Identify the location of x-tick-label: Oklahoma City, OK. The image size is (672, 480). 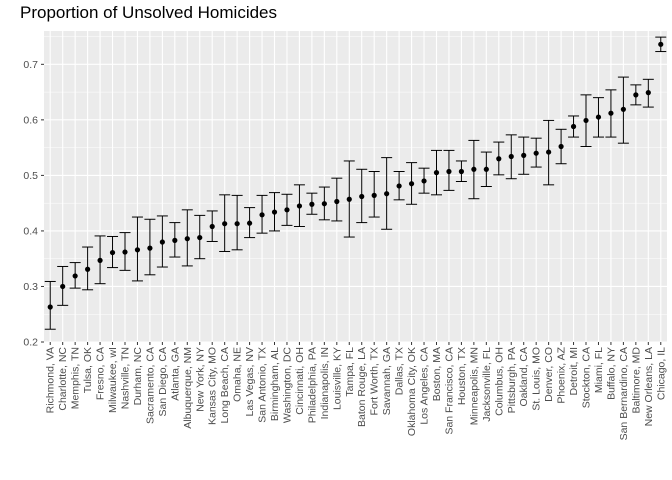
(412, 391).